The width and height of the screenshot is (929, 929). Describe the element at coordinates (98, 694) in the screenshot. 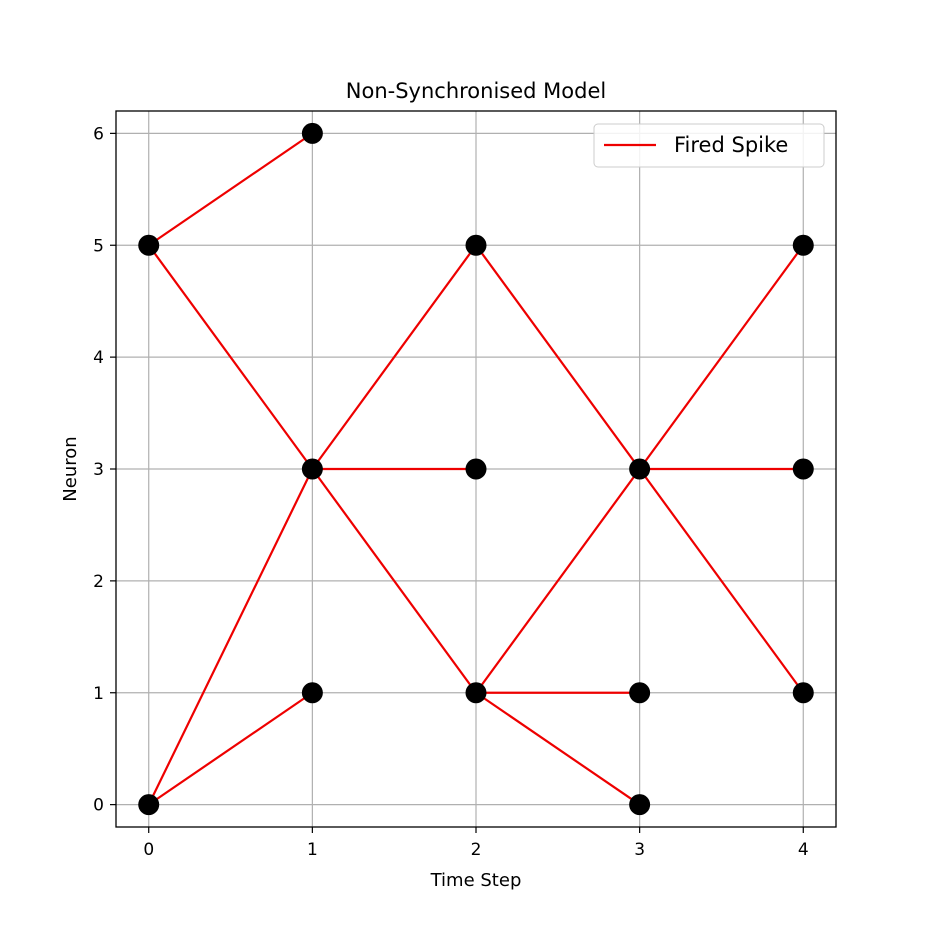

I see `y-tick-label: 1` at that location.